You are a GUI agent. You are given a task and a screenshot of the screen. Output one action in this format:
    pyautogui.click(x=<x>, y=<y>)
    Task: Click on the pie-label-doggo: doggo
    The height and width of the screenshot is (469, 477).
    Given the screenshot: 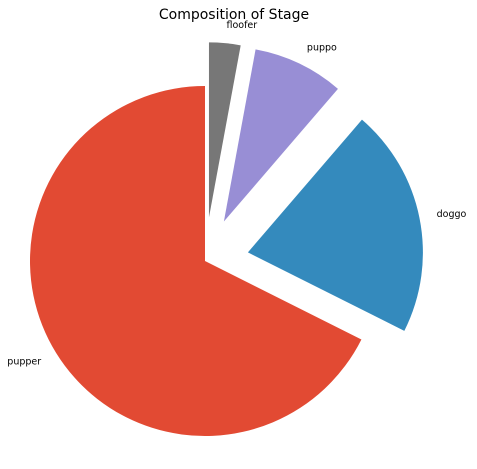 What is the action you would take?
    pyautogui.click(x=452, y=214)
    